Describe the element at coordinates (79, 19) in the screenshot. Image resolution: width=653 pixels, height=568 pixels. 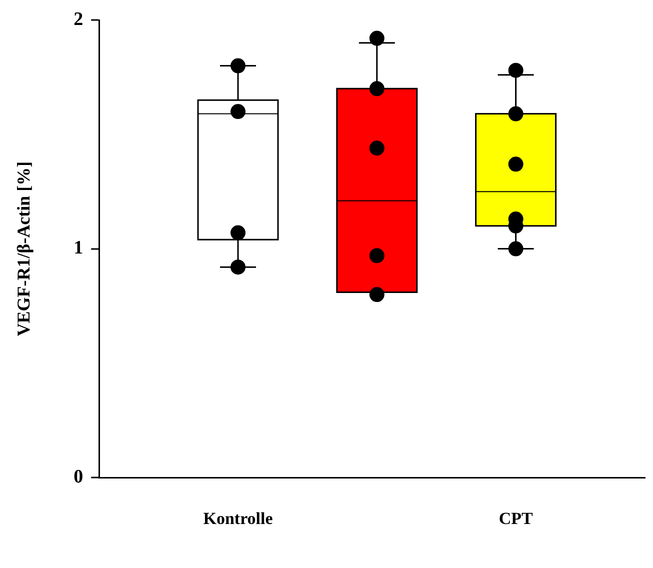
I see `y-tick-label: 2` at that location.